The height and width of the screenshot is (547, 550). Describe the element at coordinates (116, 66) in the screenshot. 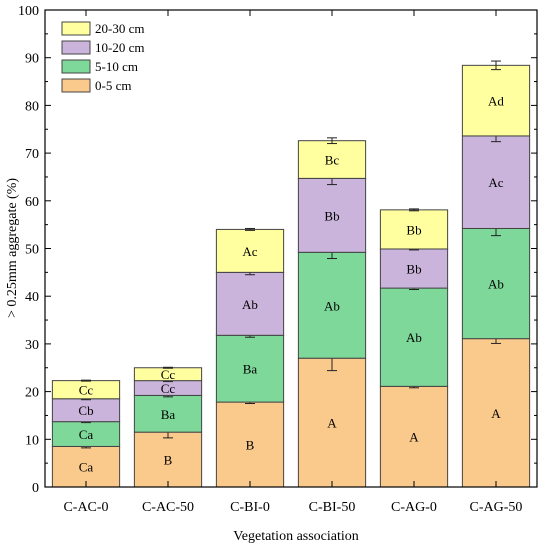

I see `legend-label: 5-10 cm` at that location.